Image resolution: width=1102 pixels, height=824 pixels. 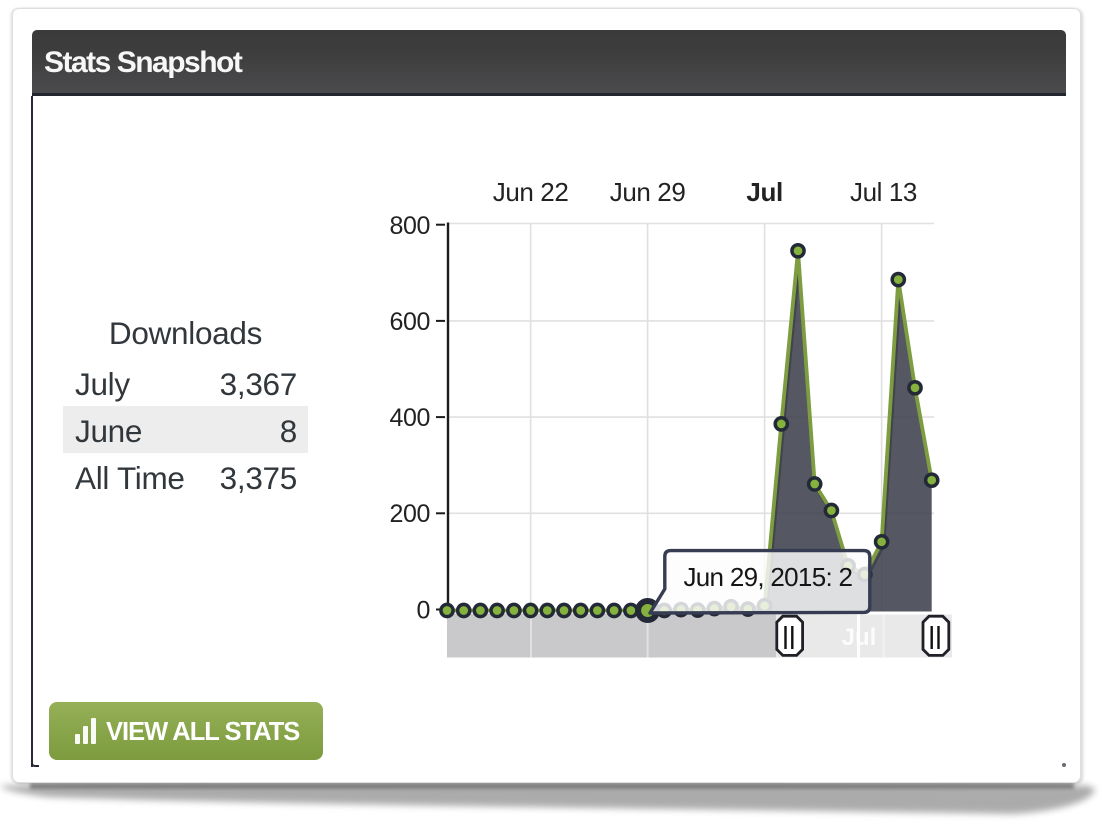 What do you see at coordinates (409, 322) in the screenshot?
I see `svg-text: 600` at bounding box center [409, 322].